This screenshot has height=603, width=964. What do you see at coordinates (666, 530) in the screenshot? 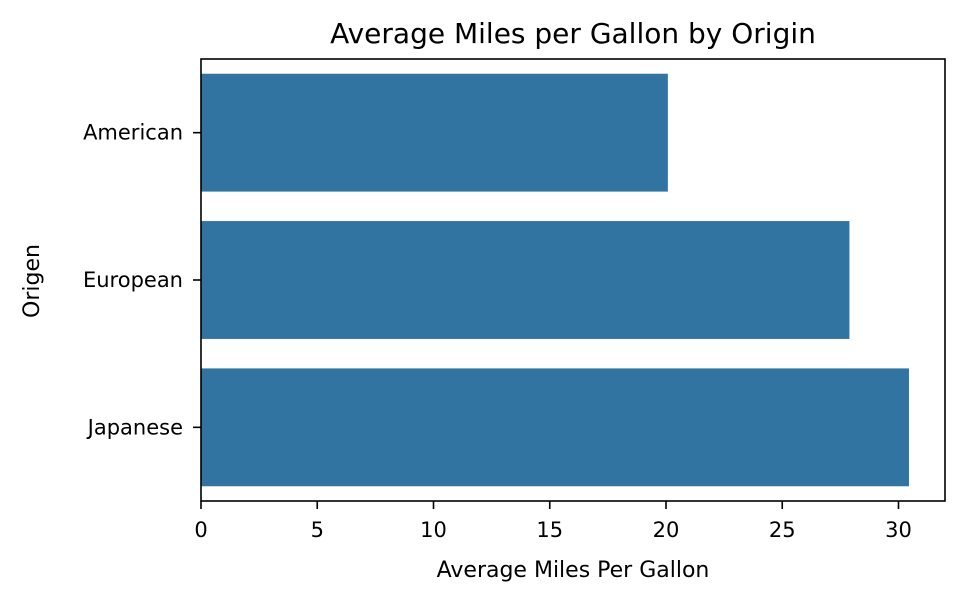
I see `x-tick-label-20: 20` at bounding box center [666, 530].